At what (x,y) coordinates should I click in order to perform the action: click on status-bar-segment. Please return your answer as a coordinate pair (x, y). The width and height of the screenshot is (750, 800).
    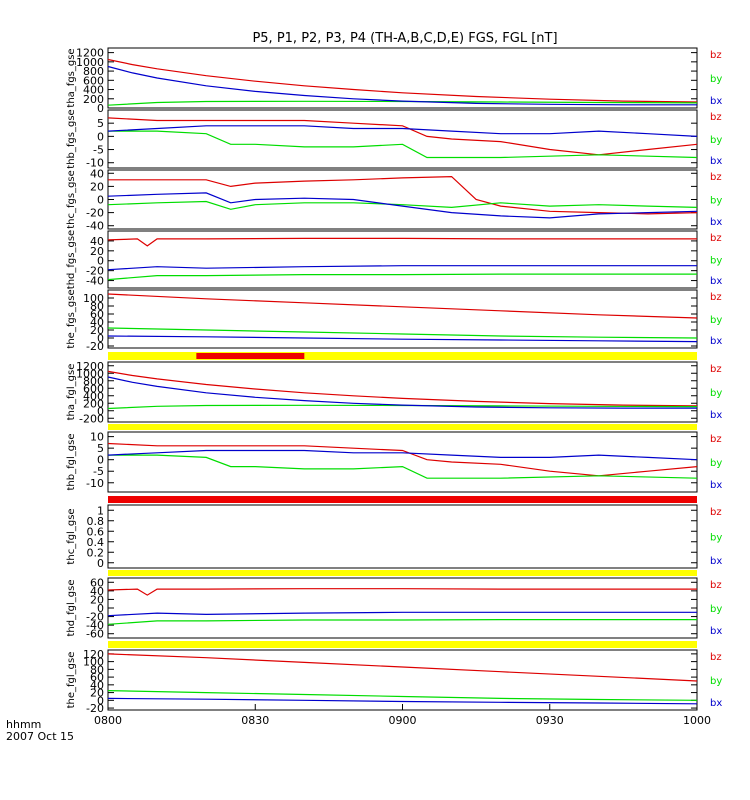
    Looking at the image, I should click on (250, 356).